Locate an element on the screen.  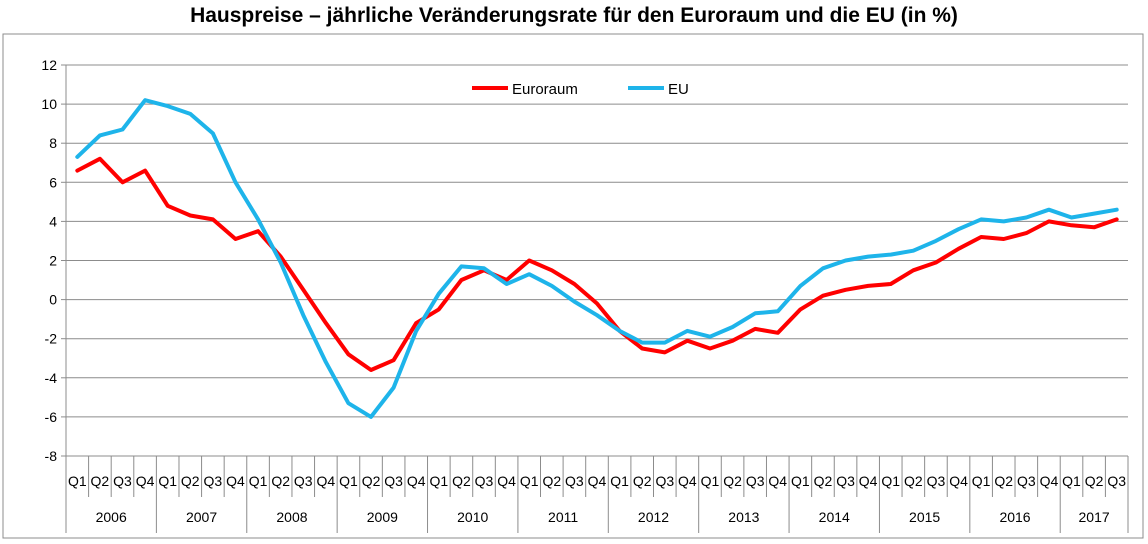
x-tick-label-year: 2014 is located at coordinates (834, 517).